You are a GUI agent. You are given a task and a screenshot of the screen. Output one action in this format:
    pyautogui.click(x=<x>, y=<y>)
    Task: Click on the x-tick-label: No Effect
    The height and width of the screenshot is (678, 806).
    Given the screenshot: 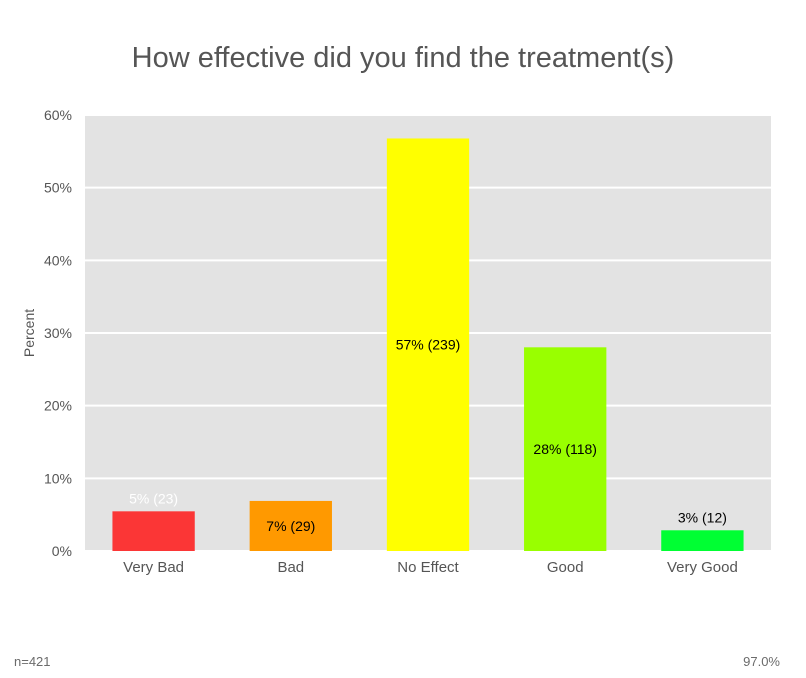 What is the action you would take?
    pyautogui.click(x=428, y=567)
    